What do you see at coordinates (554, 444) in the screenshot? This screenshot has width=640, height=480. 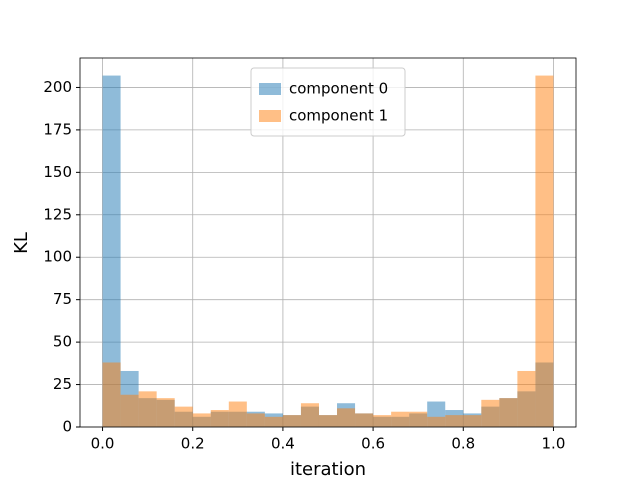 I see `x-tick-label: 1.0` at bounding box center [554, 444].